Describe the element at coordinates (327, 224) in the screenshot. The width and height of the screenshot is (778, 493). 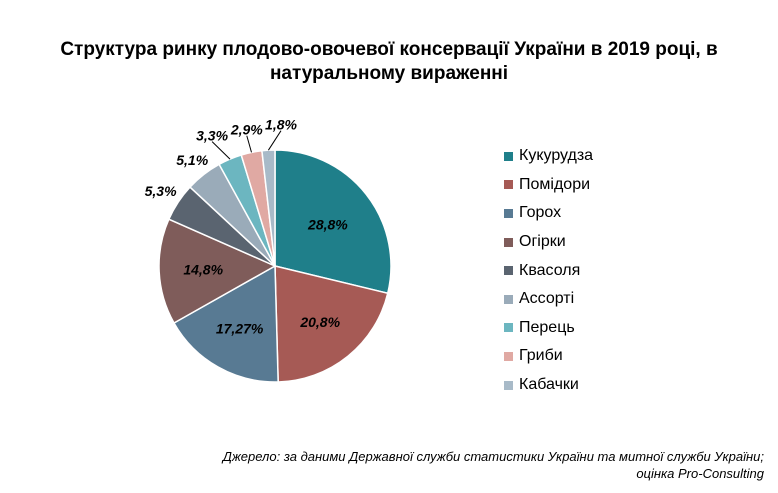
I see `data-label-1: 28,8%` at that location.